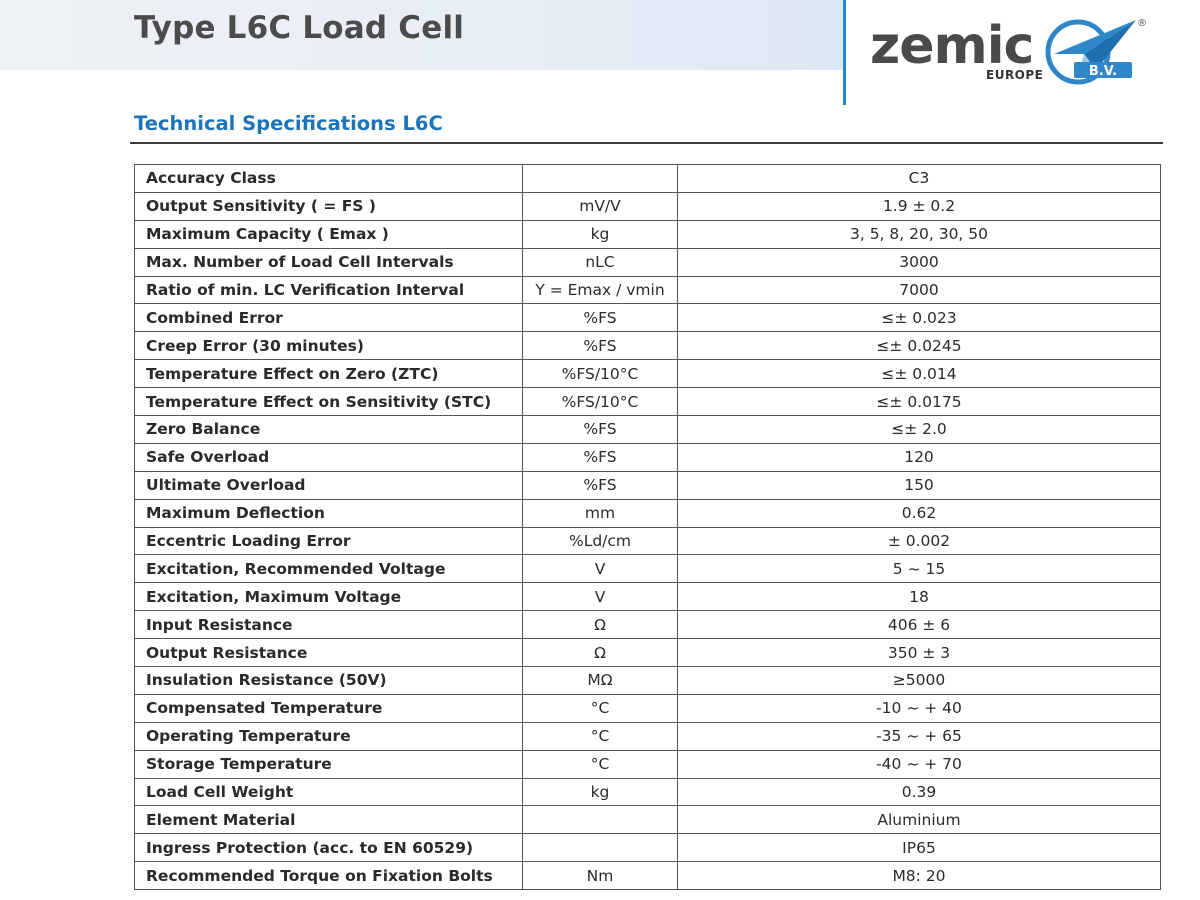 This screenshot has width=1200, height=900. Describe the element at coordinates (328, 820) in the screenshot. I see `spec-parameter: Element Material` at that location.